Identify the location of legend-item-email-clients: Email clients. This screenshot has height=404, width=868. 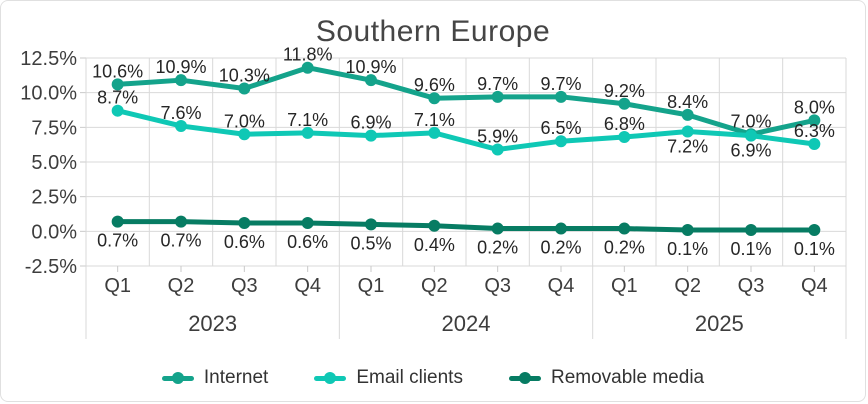
(388, 378).